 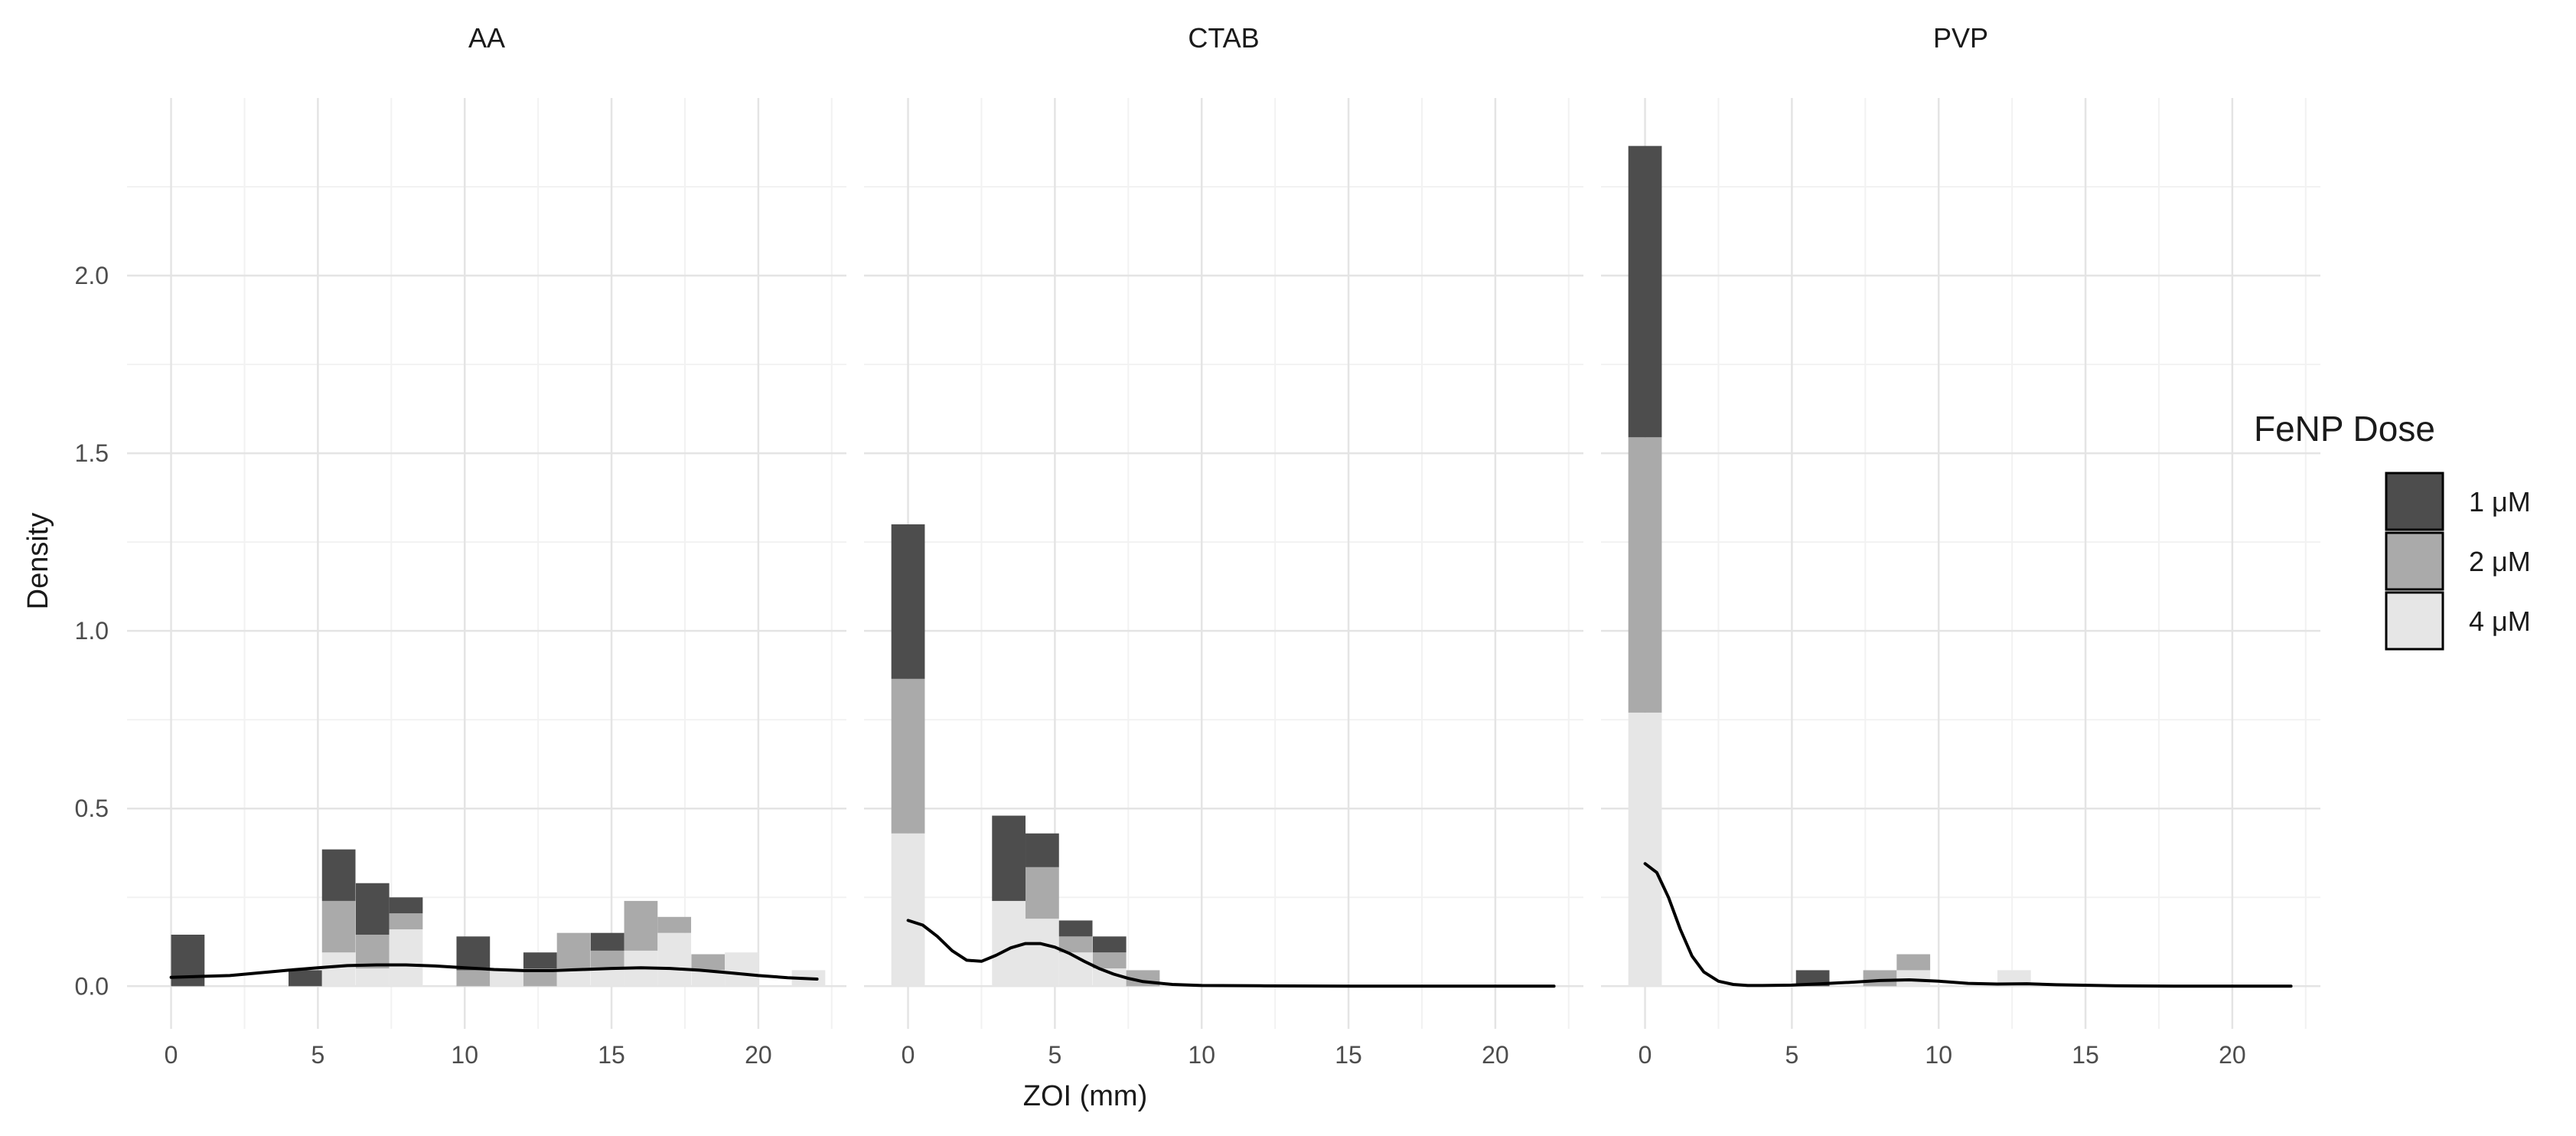 I want to click on legend-label-1: 2 μM, so click(x=2500, y=561).